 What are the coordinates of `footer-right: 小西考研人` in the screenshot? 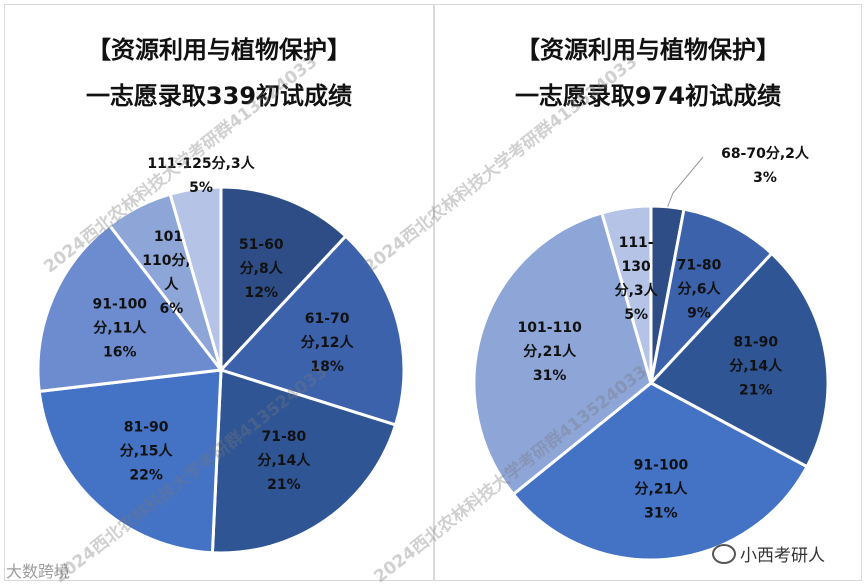 It's located at (768, 553).